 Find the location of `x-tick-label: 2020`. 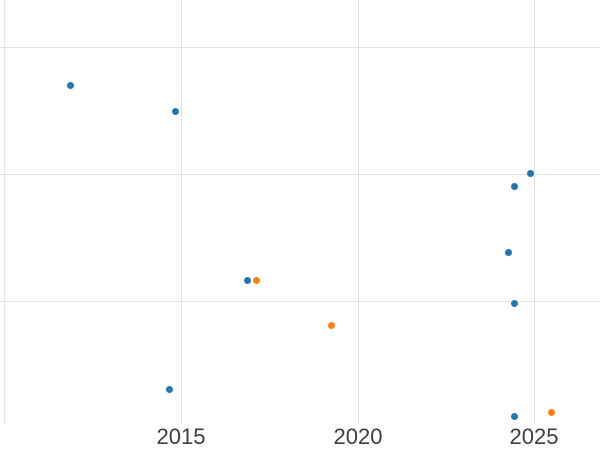

x-tick-label: 2020 is located at coordinates (358, 436).